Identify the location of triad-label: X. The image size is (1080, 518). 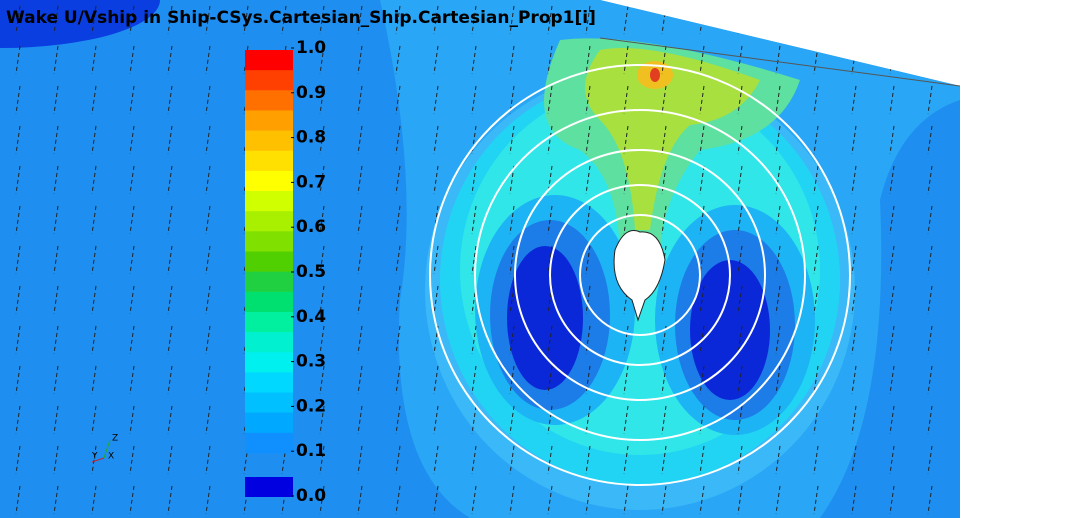
(111, 457).